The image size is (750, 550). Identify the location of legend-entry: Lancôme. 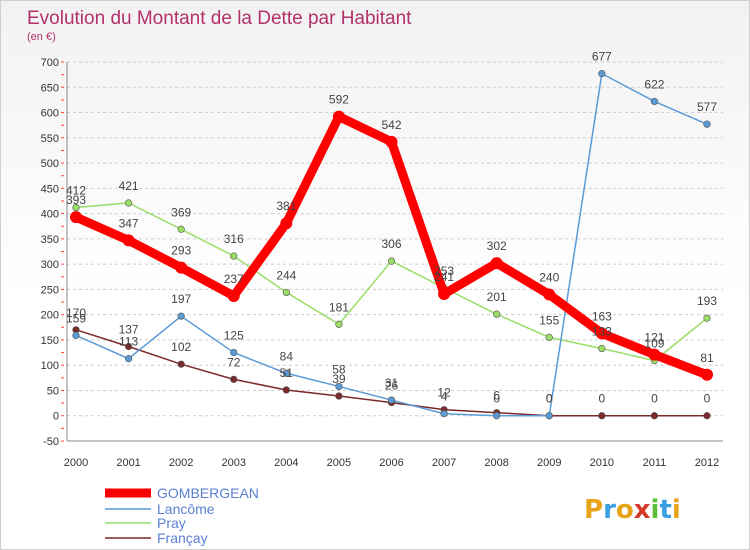
(186, 509).